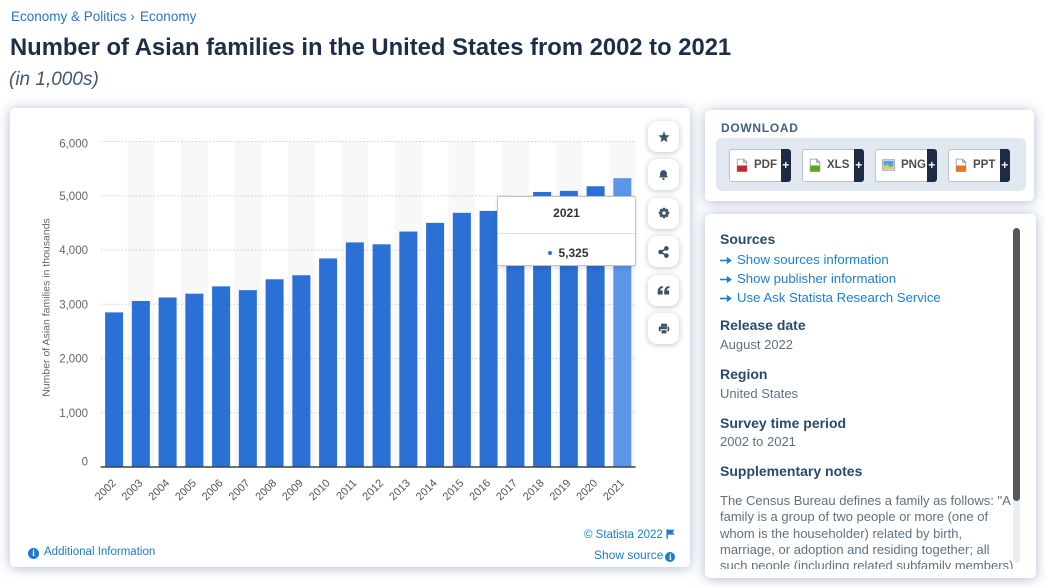 The image size is (1046, 587). Describe the element at coordinates (73, 251) in the screenshot. I see `svg-text: 4,000` at that location.